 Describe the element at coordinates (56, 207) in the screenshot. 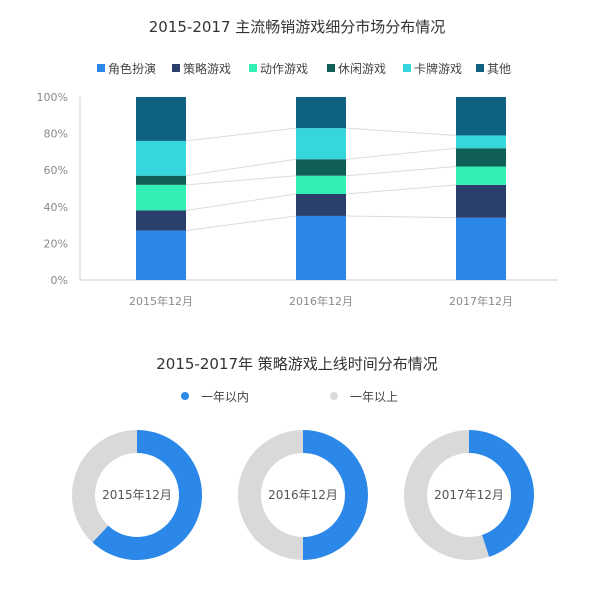

I see `y-tick-label: 40%` at that location.